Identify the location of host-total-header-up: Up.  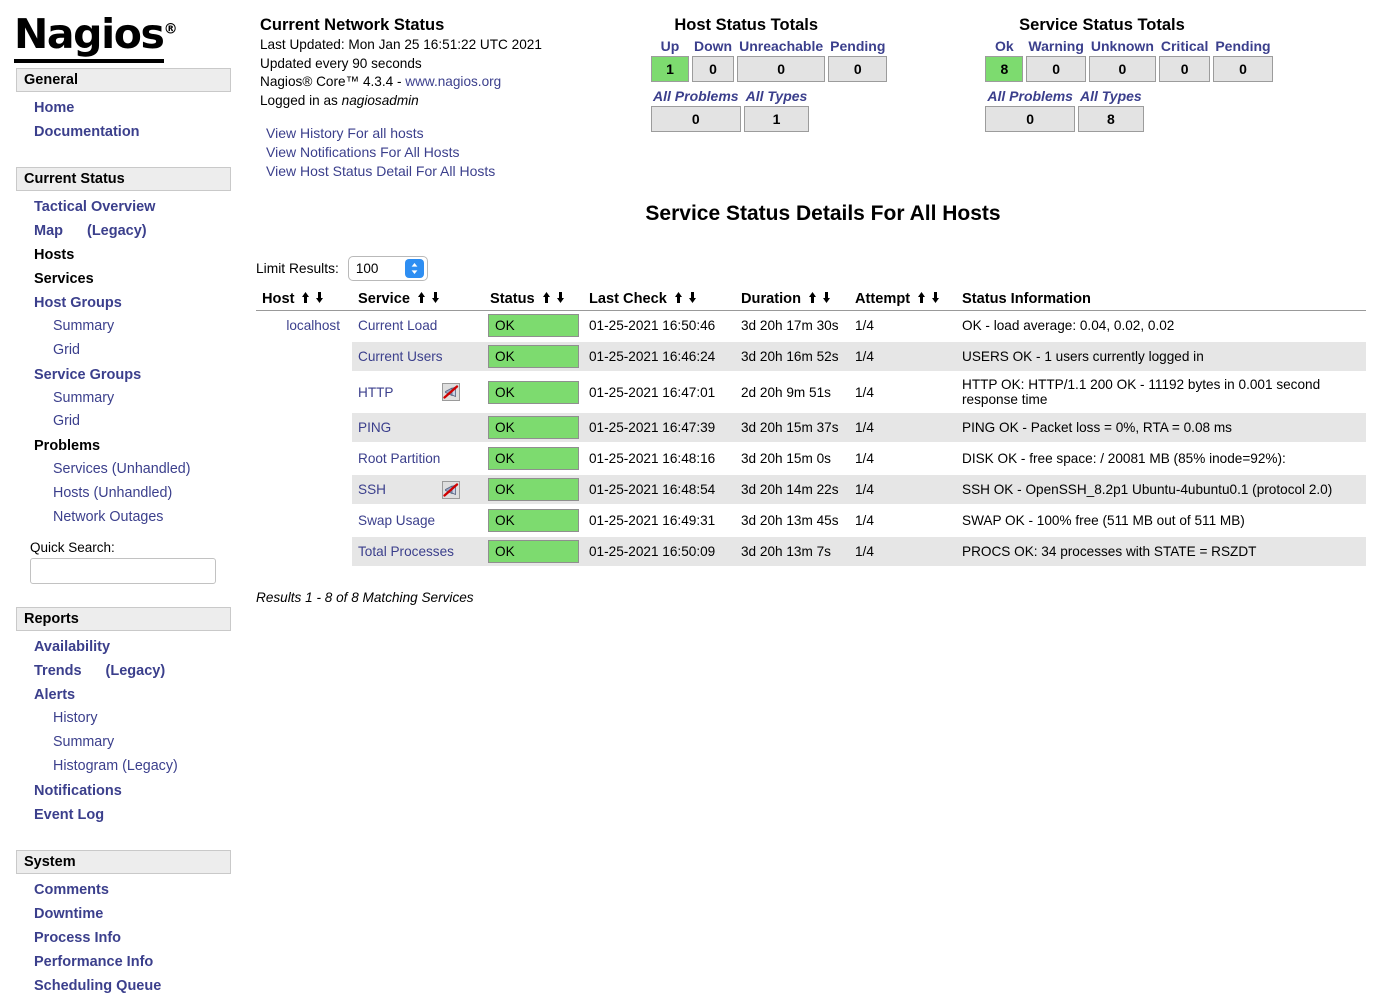
(670, 46).